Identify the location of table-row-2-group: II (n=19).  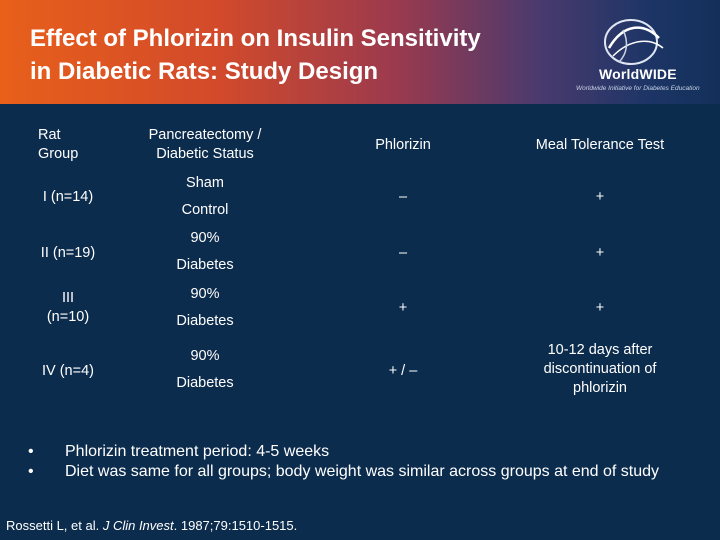
(68, 253).